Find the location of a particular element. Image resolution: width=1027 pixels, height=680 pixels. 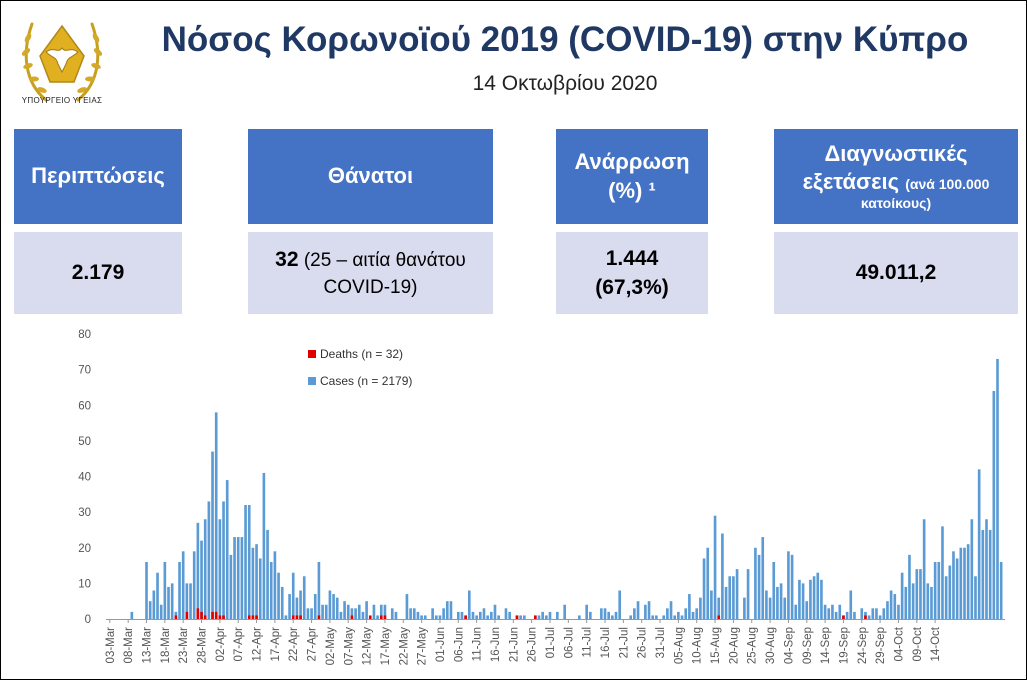

ministry-label: ΥΠΟΥΡΓΕΙΟ ΥΓΕΙΑΣ is located at coordinates (62, 100).